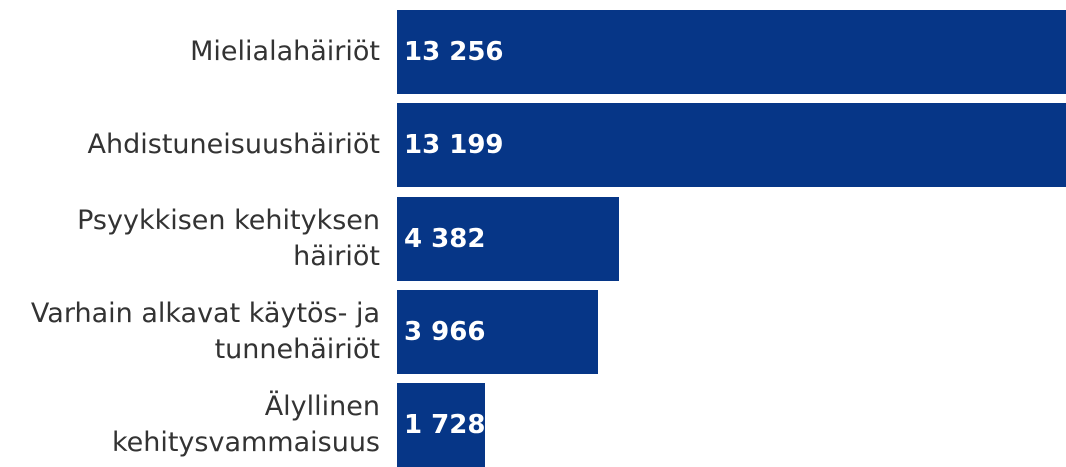  What do you see at coordinates (285, 51) in the screenshot?
I see `category-label: Mielialahäiriöt` at bounding box center [285, 51].